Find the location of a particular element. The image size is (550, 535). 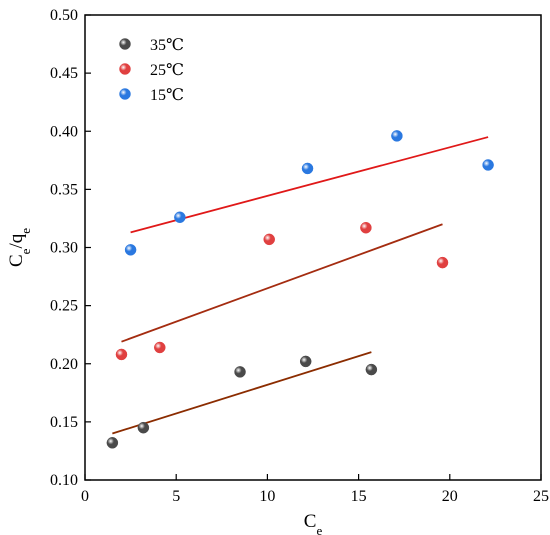

y-tick-label: 0.40 is located at coordinates (64, 131).